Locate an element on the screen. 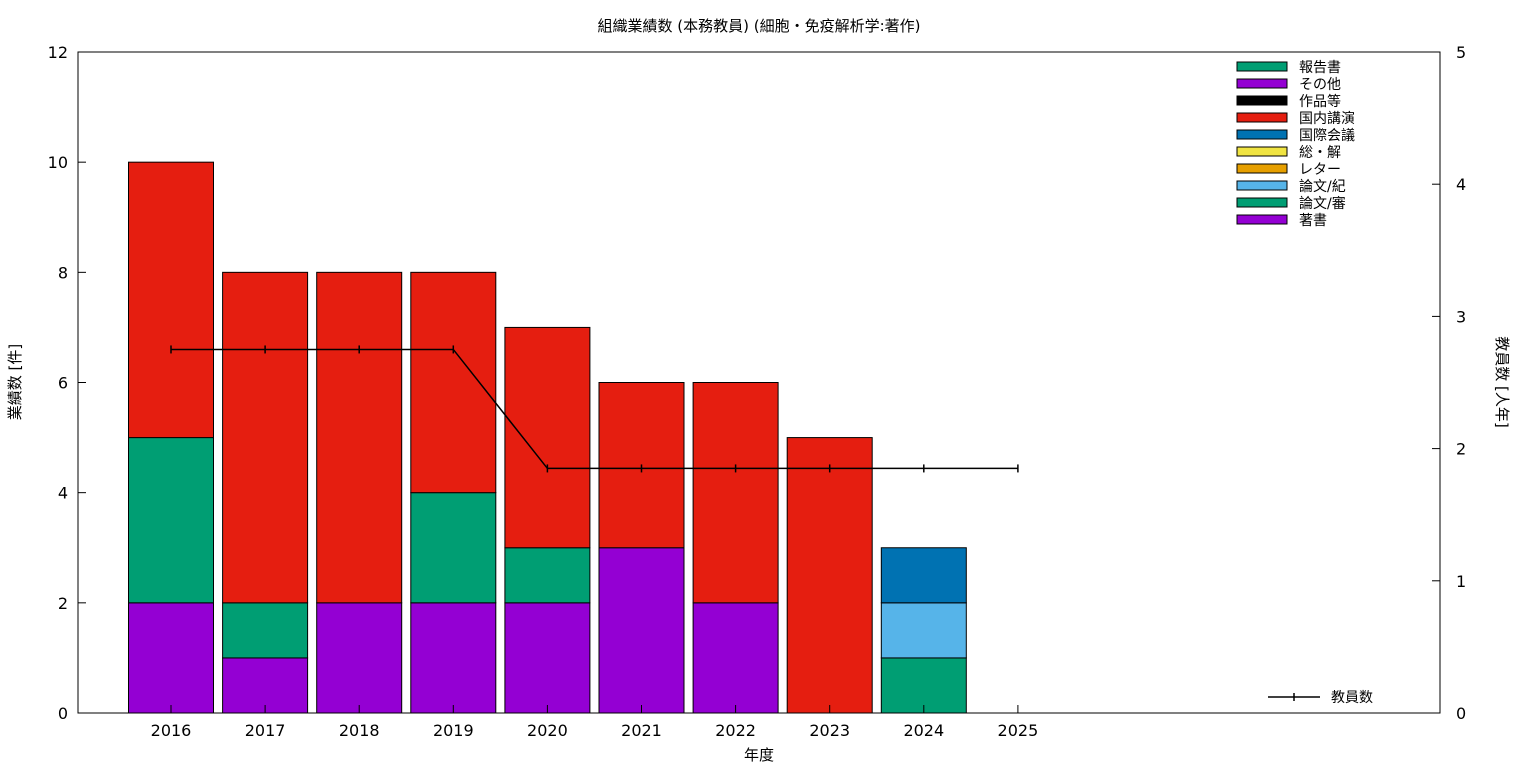 This screenshot has height=768, width=1536. x-tick-label: 2017 is located at coordinates (265, 730).